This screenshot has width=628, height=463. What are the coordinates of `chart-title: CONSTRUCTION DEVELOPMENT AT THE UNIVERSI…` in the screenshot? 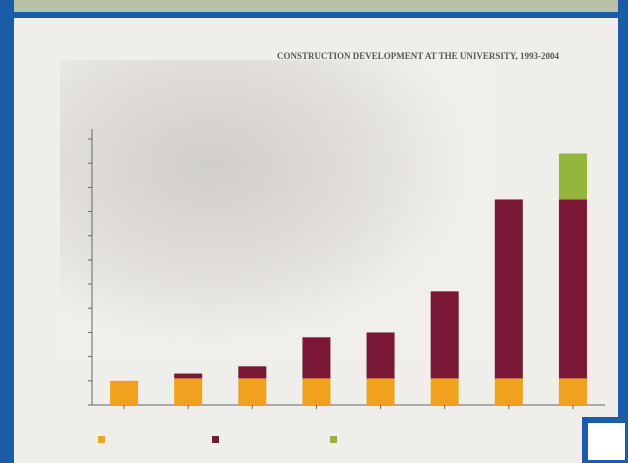 It's located at (418, 56).